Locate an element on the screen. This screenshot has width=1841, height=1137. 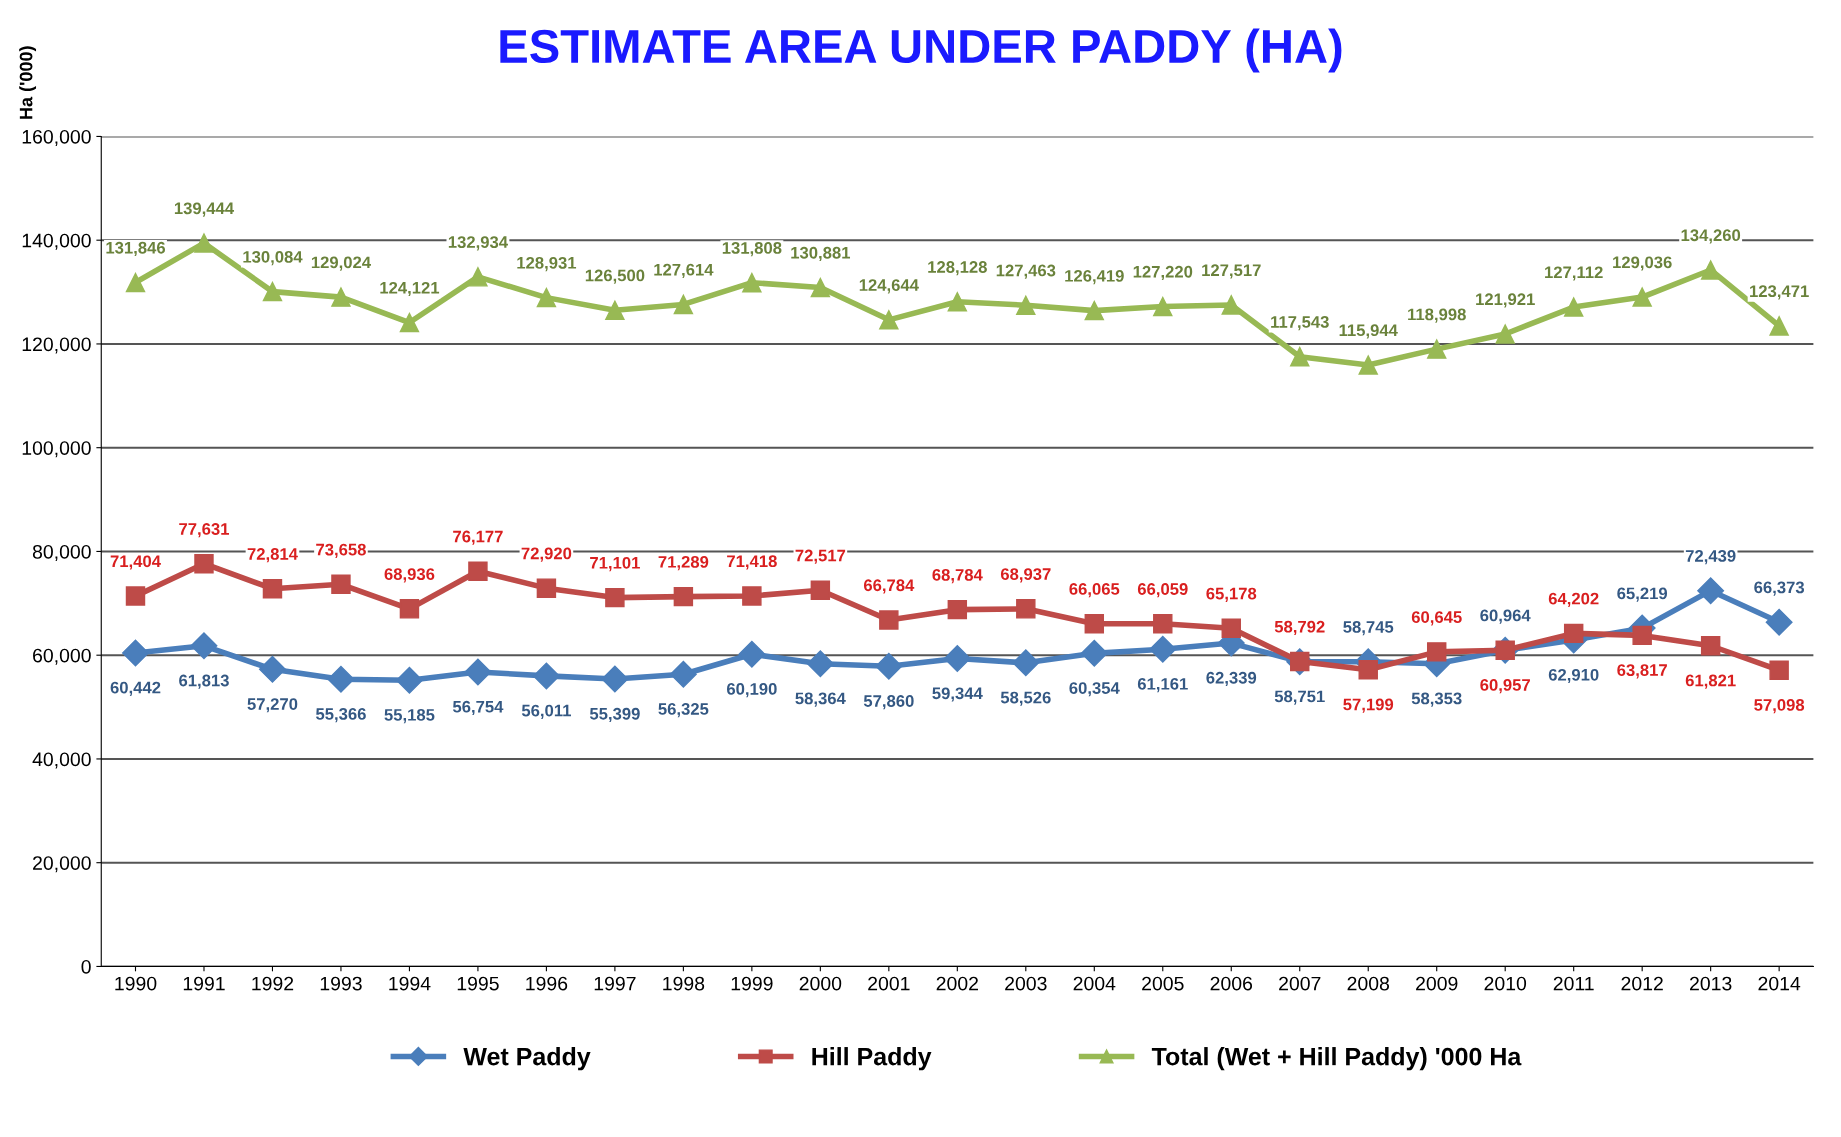
x-tick-label: 1996 is located at coordinates (547, 983).